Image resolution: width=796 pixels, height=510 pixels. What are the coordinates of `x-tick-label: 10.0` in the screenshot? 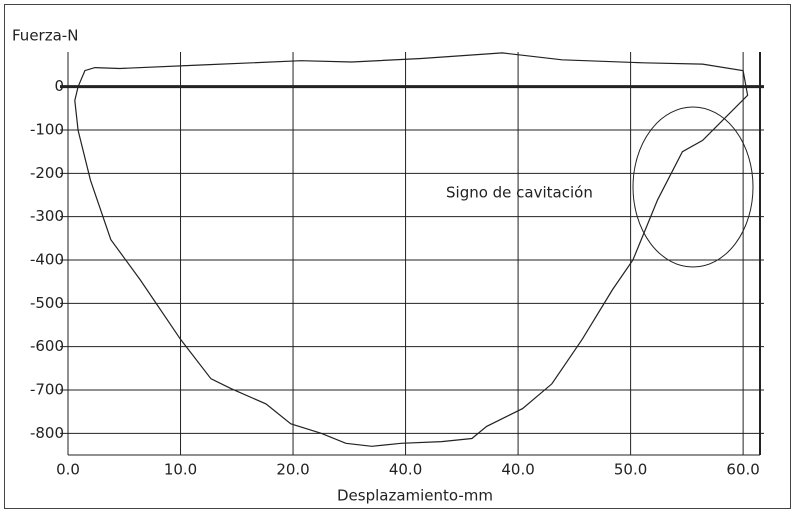 It's located at (180, 470).